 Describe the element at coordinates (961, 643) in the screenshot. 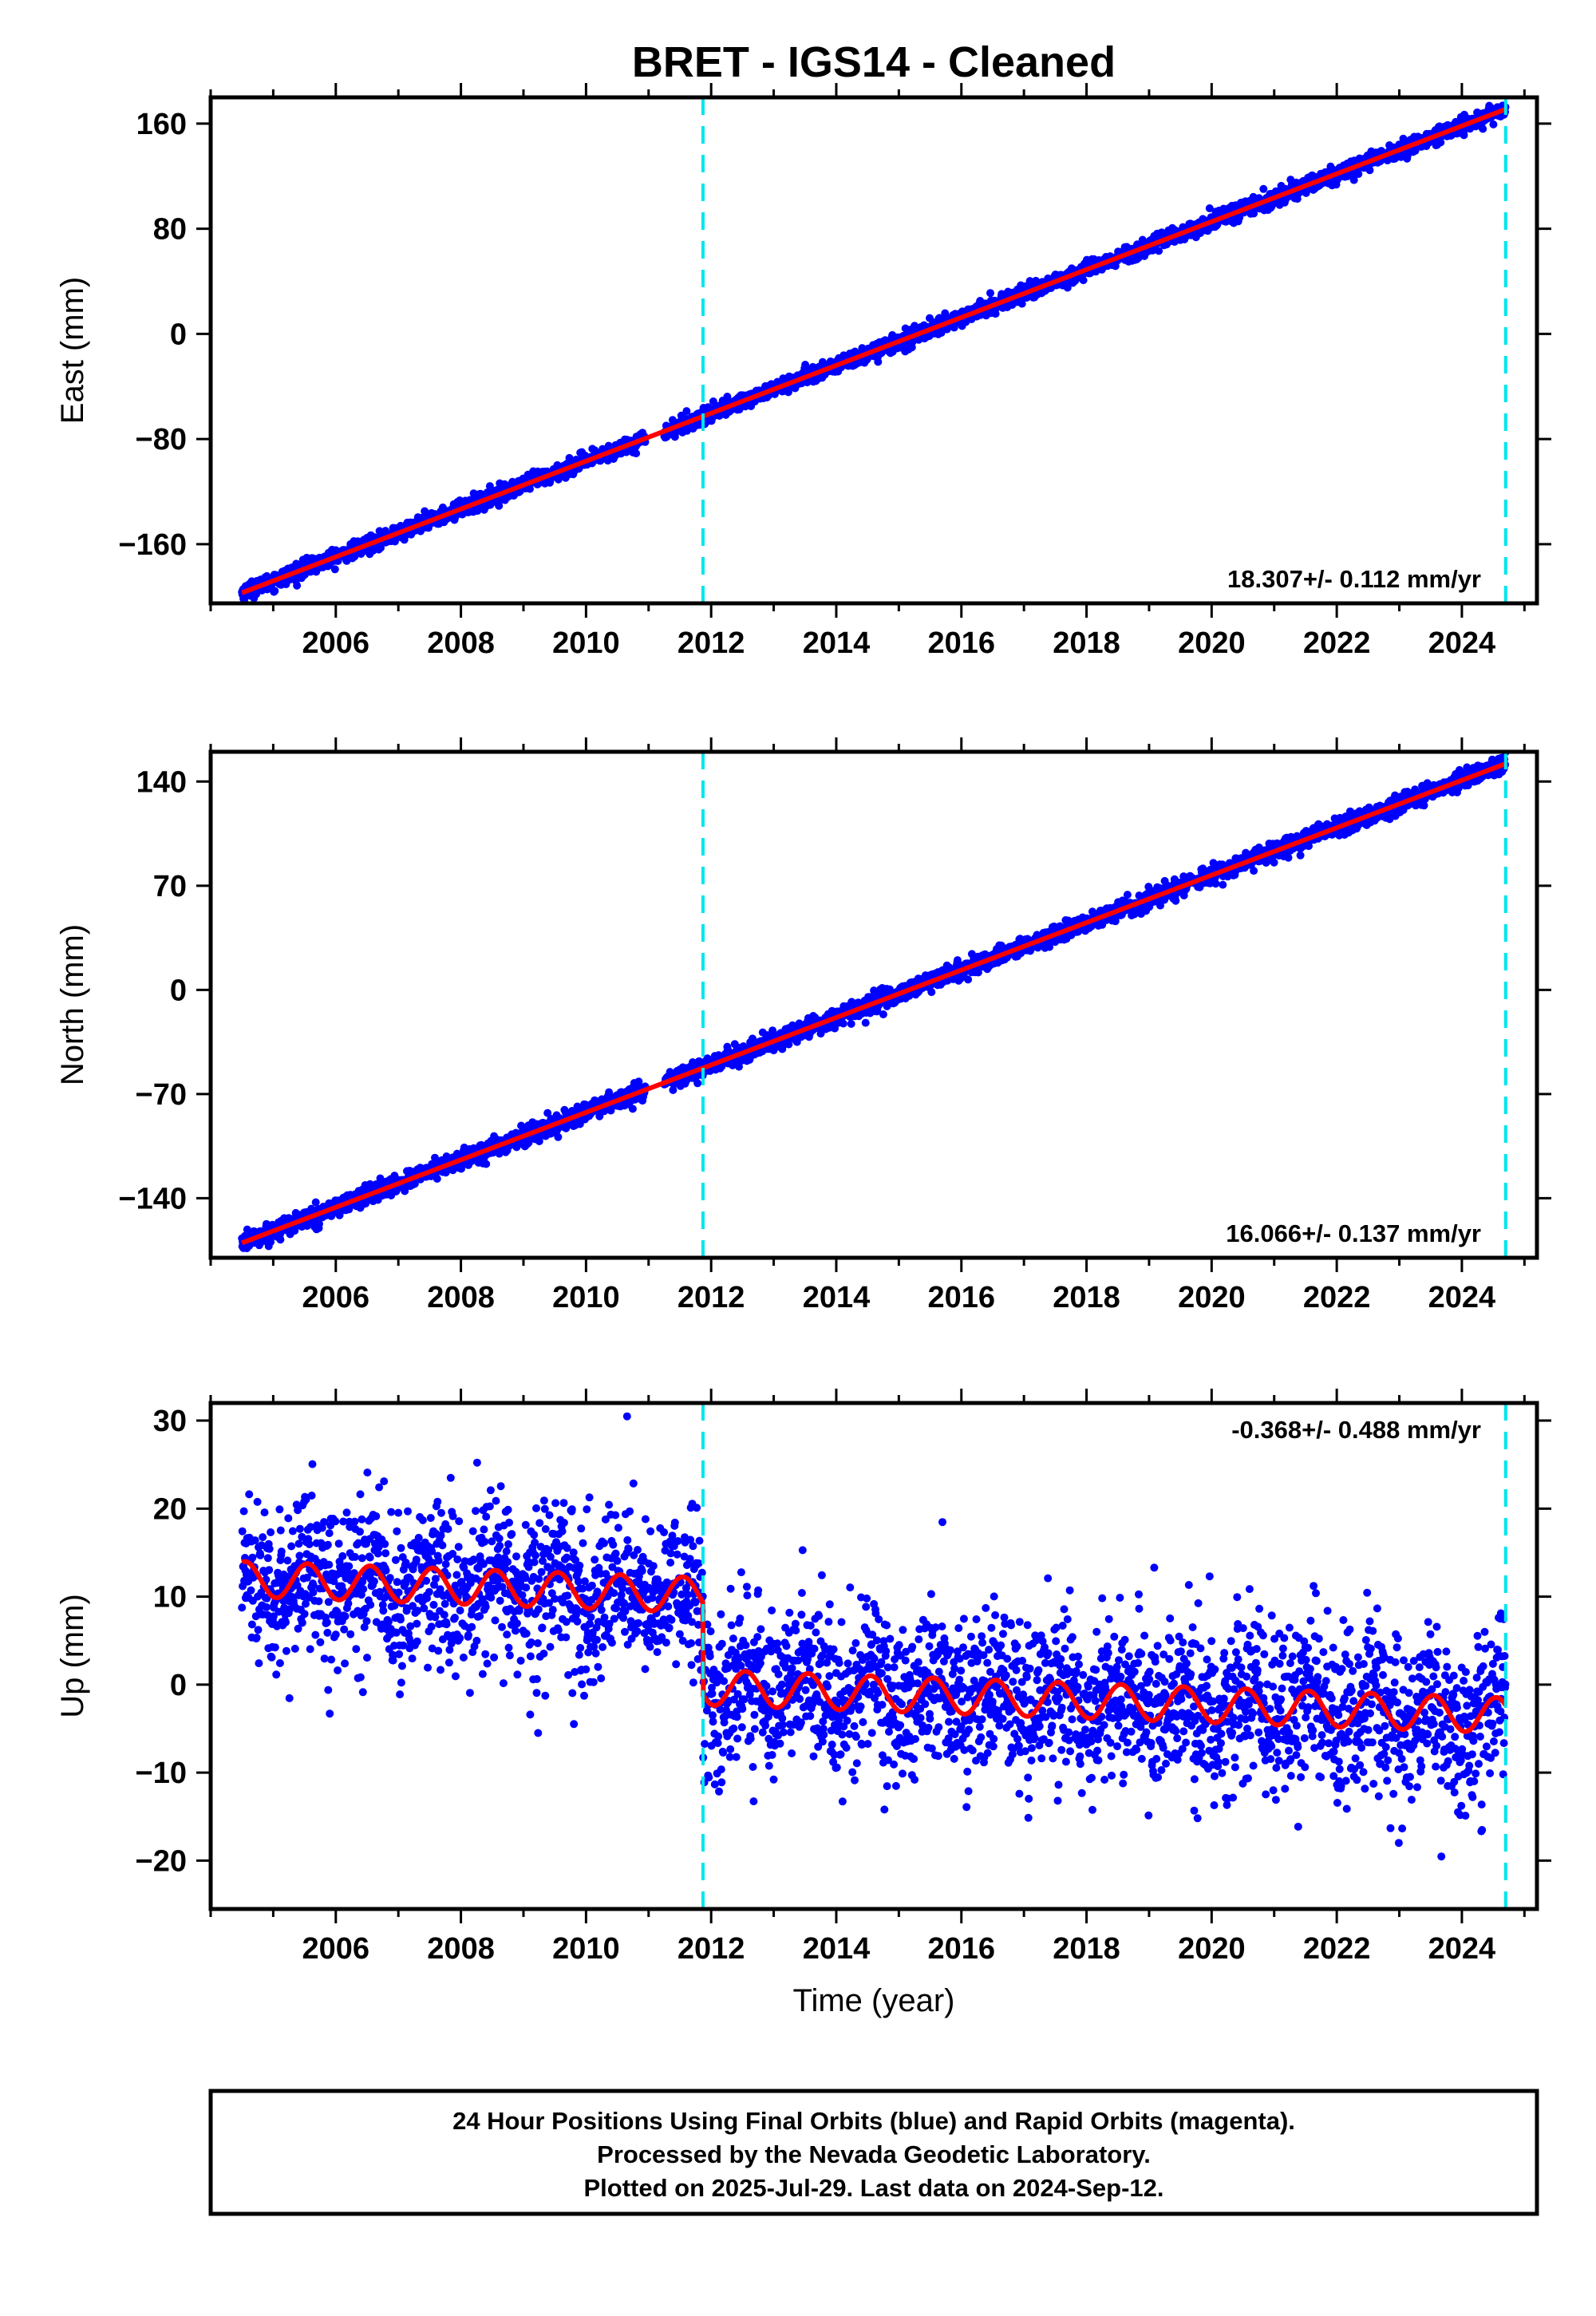

I see `x-tick-label: 2016` at that location.